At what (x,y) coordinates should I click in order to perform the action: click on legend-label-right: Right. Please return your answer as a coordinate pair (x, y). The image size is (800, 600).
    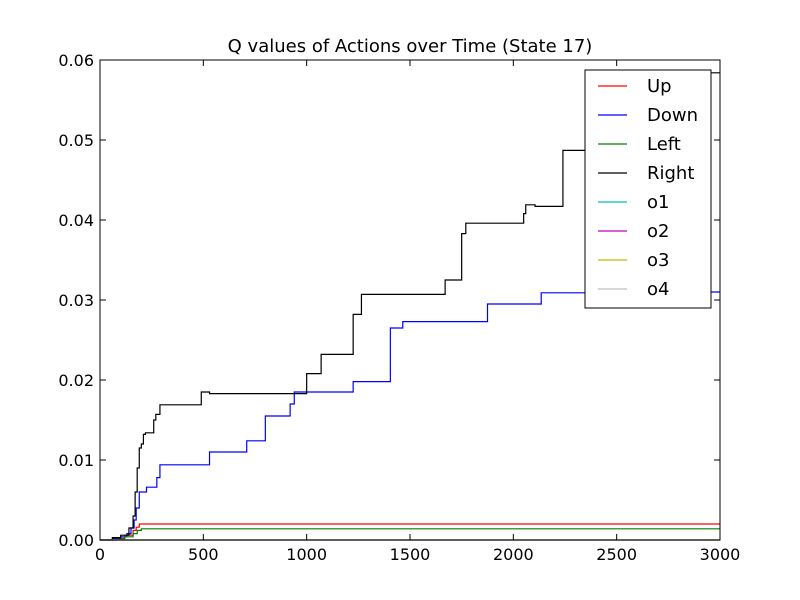
    Looking at the image, I should click on (670, 173).